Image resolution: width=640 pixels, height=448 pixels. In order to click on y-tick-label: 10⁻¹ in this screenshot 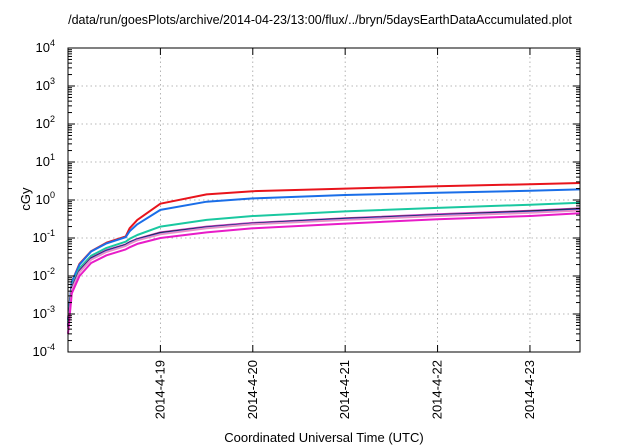, I will do `click(44, 236)`.